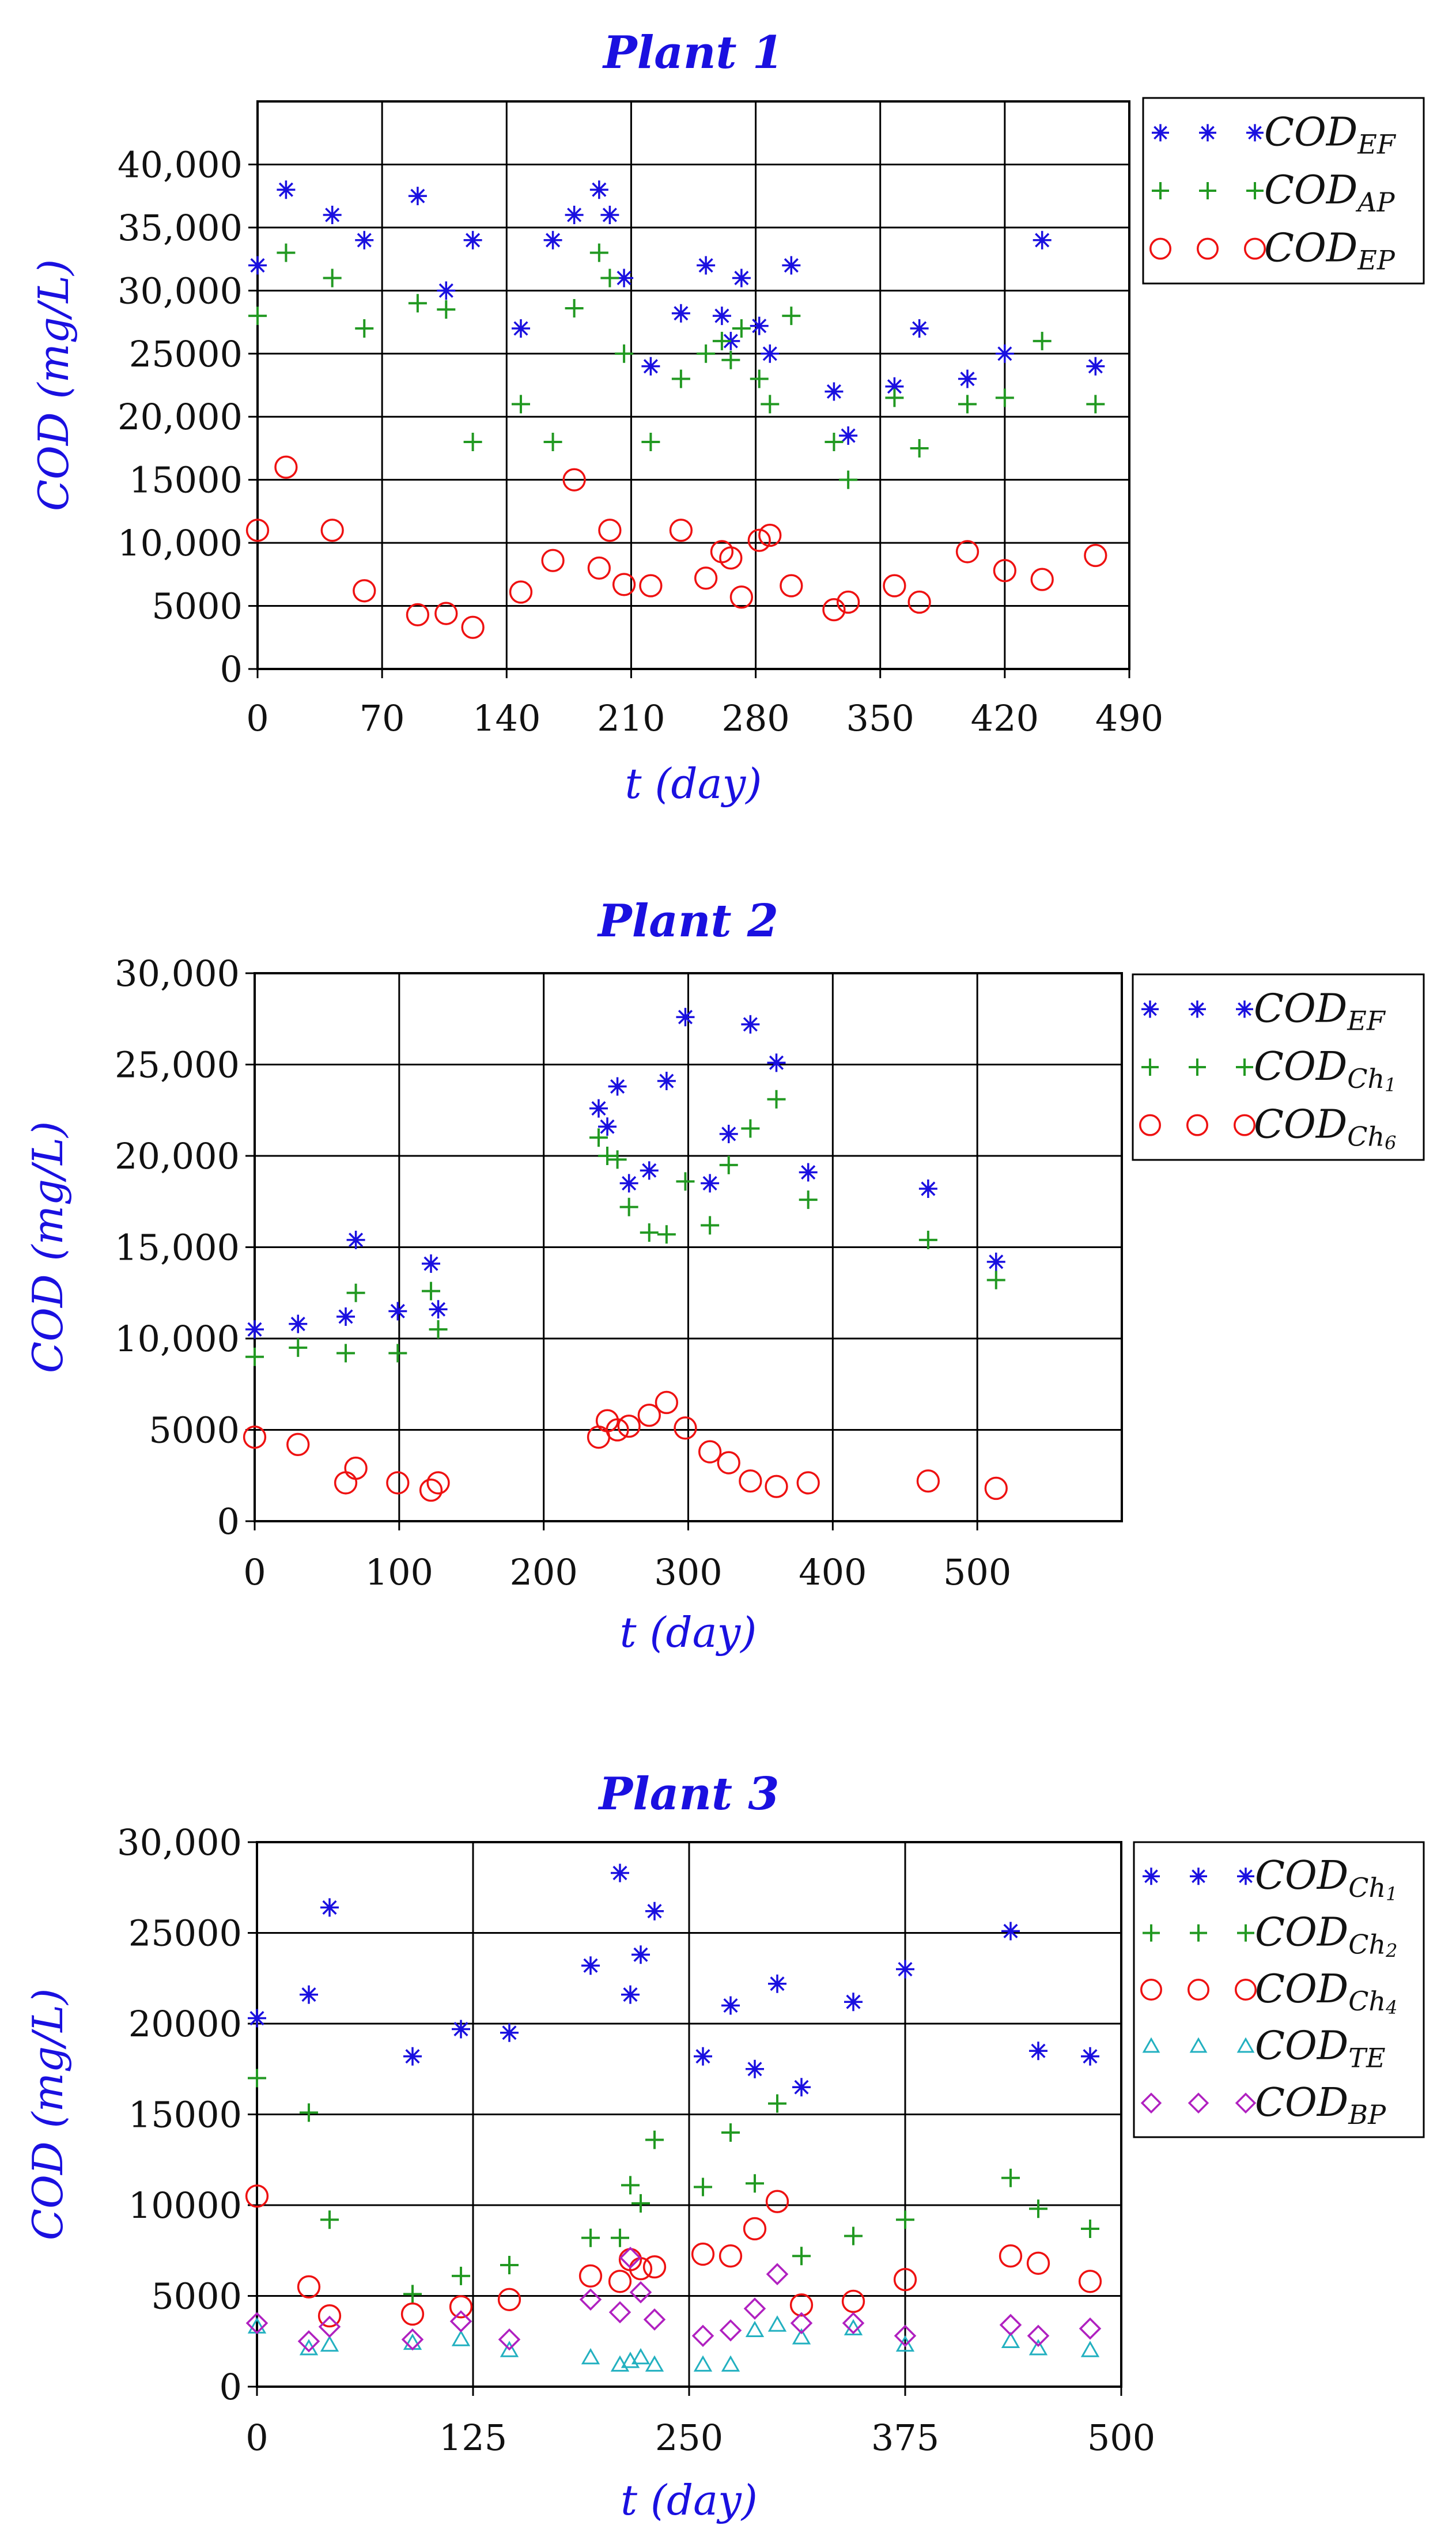  What do you see at coordinates (688, 921) in the screenshot?
I see `chart-title: Plant 2` at bounding box center [688, 921].